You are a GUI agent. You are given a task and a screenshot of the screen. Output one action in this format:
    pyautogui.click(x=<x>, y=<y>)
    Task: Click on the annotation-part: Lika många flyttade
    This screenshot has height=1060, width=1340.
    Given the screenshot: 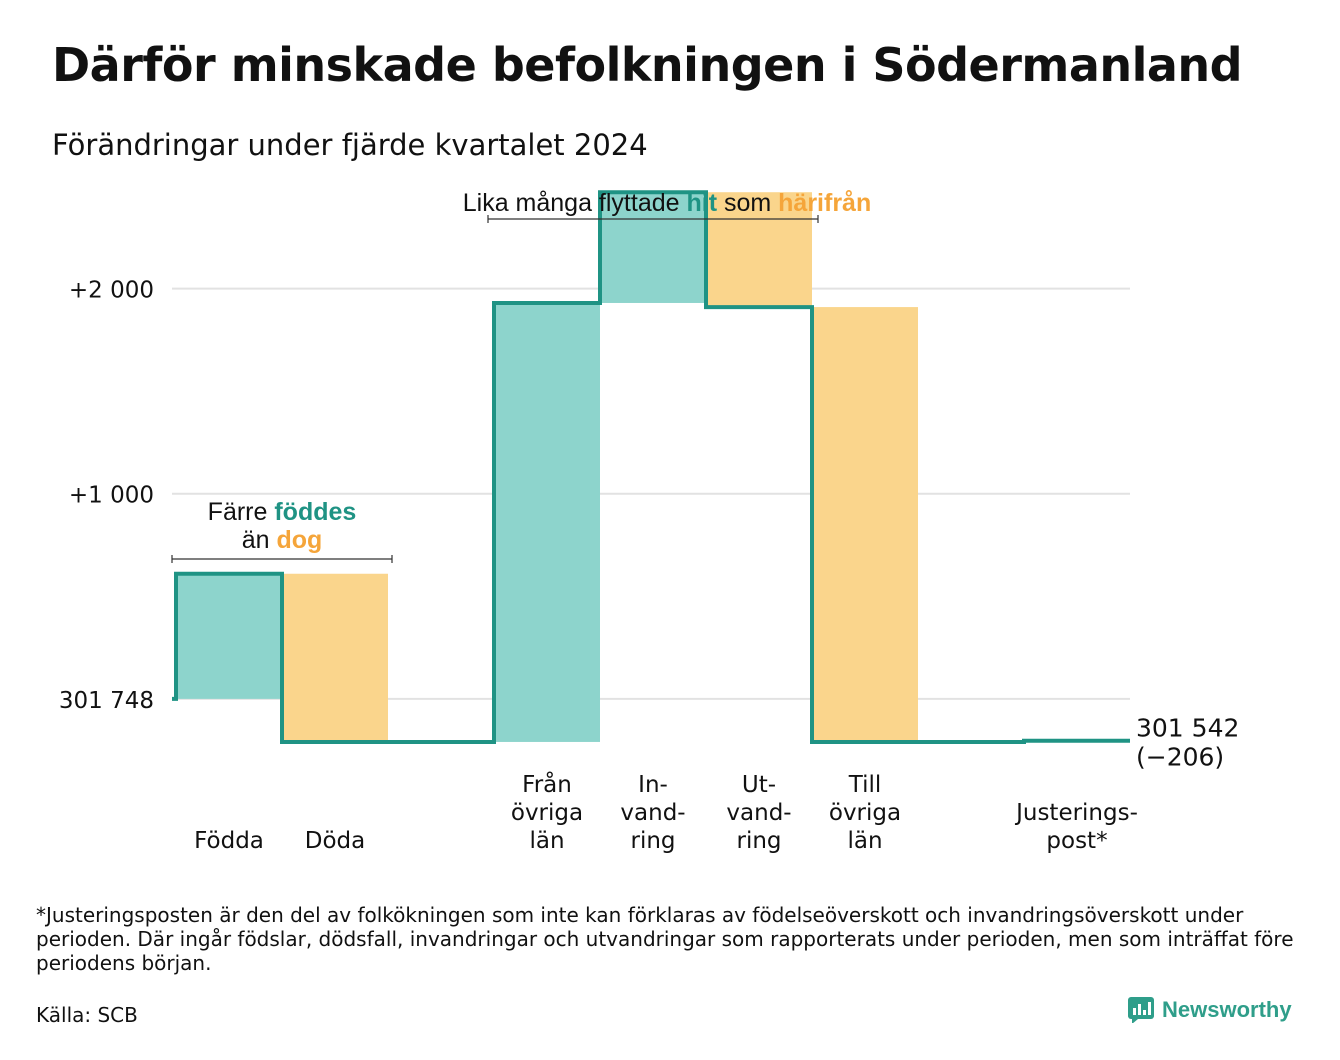 What is the action you would take?
    pyautogui.click(x=575, y=203)
    